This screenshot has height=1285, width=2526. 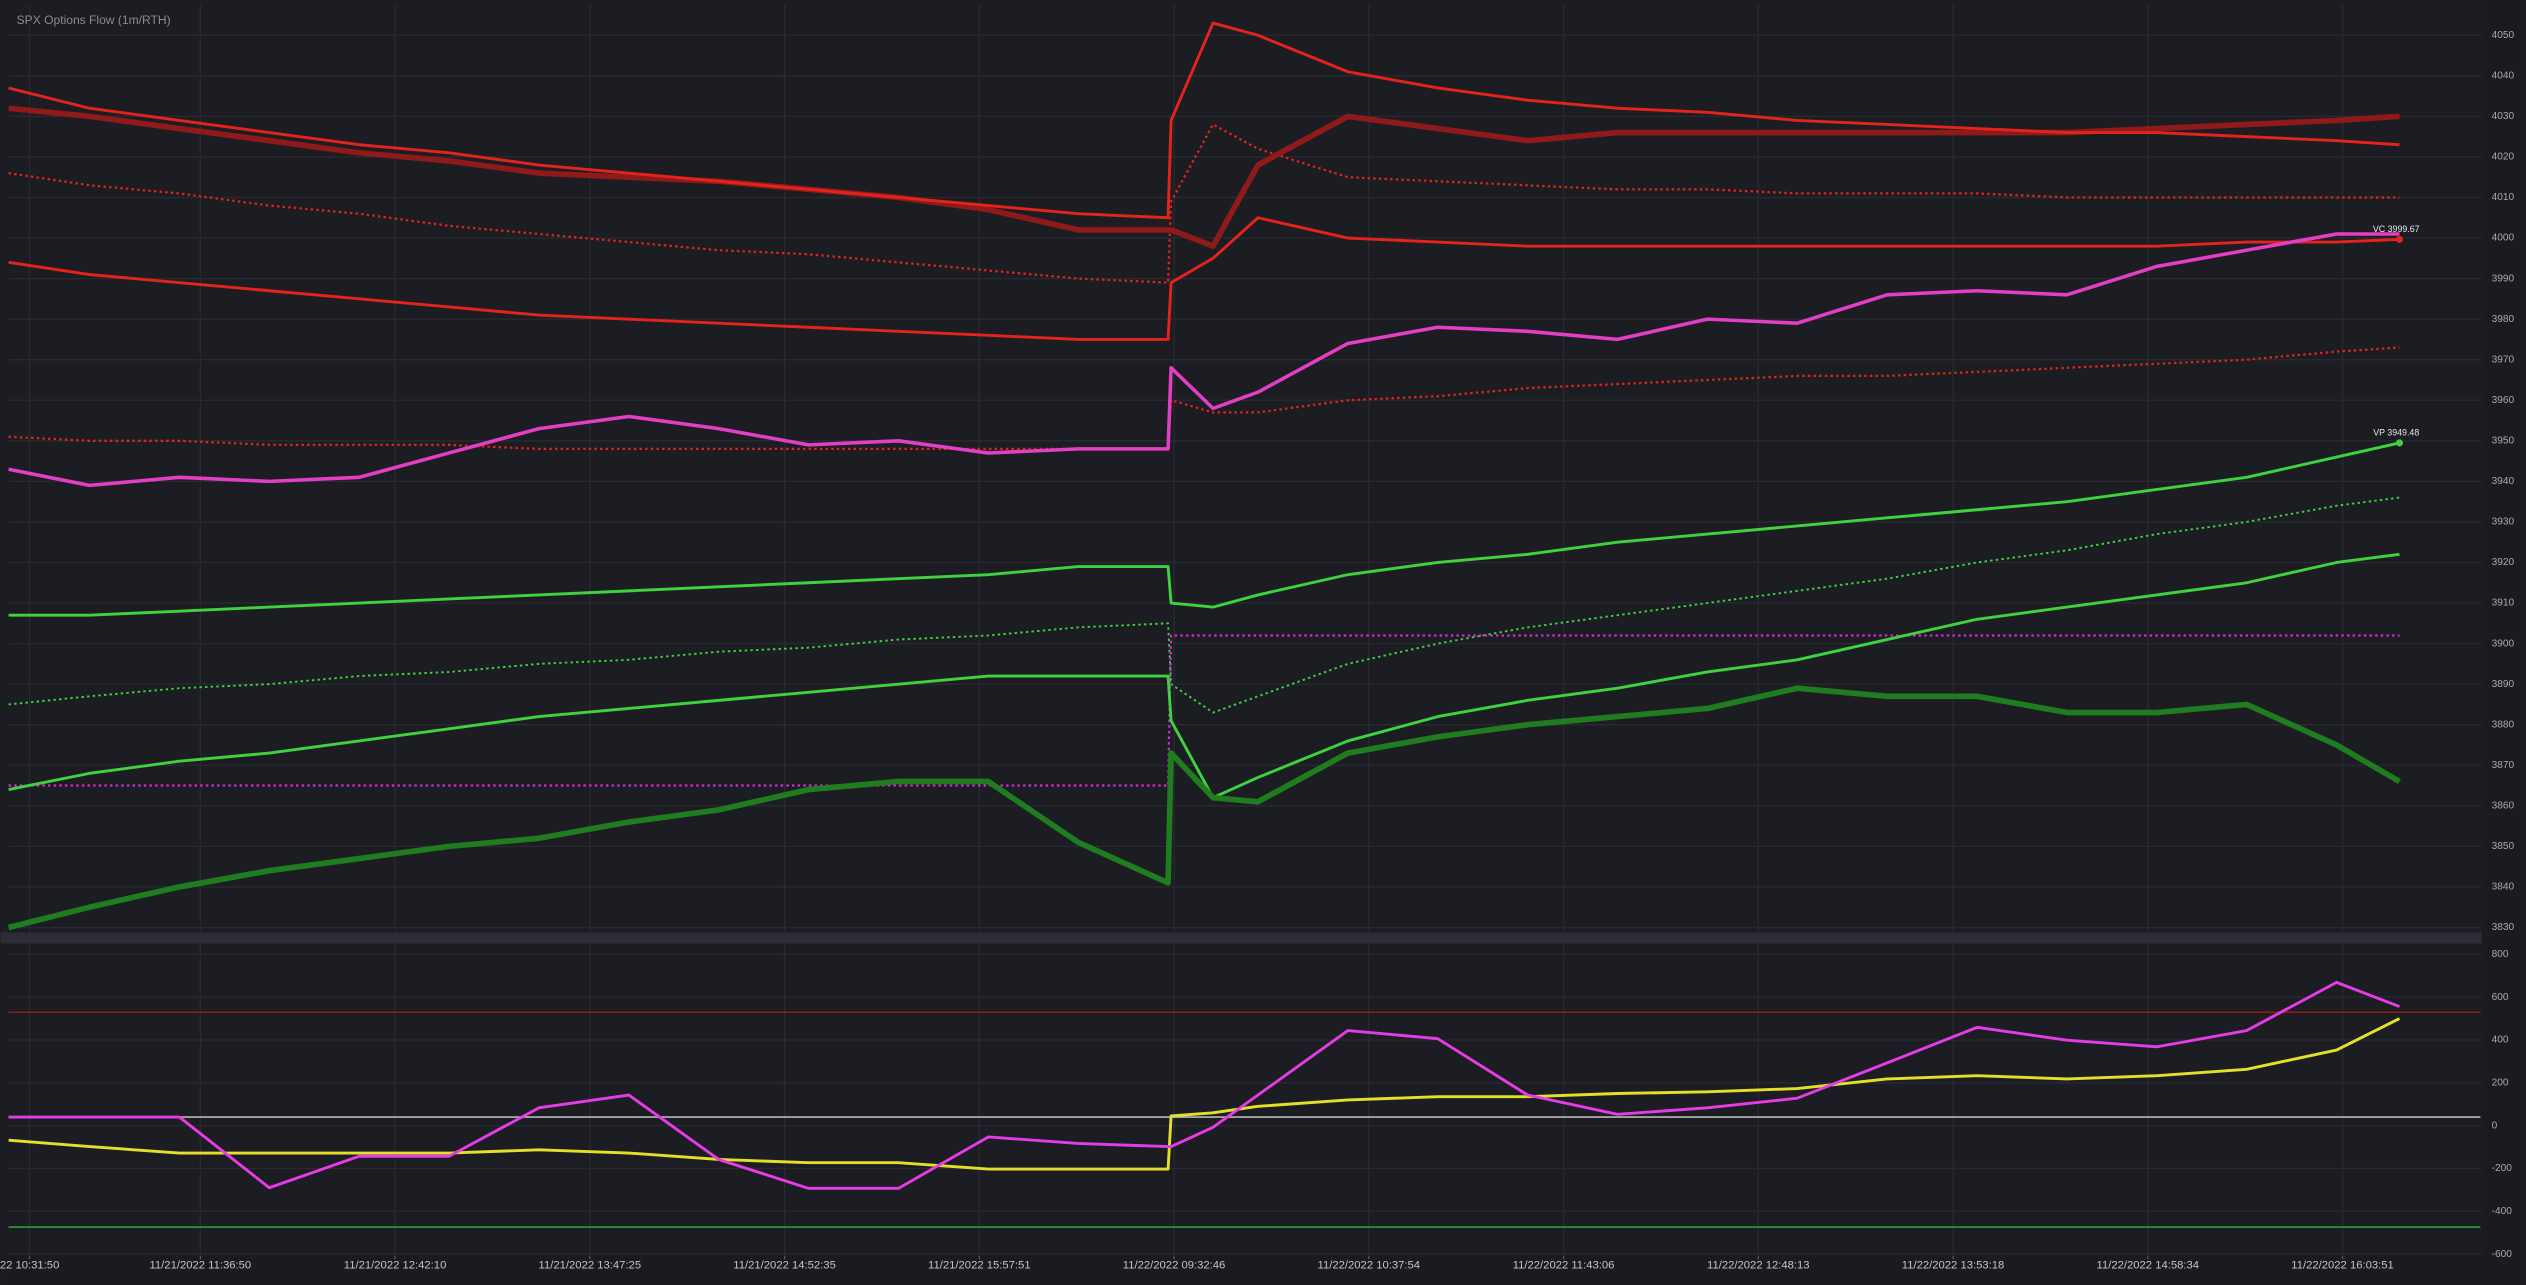 What do you see at coordinates (1263, 1270) in the screenshot?
I see `time-axis` at bounding box center [1263, 1270].